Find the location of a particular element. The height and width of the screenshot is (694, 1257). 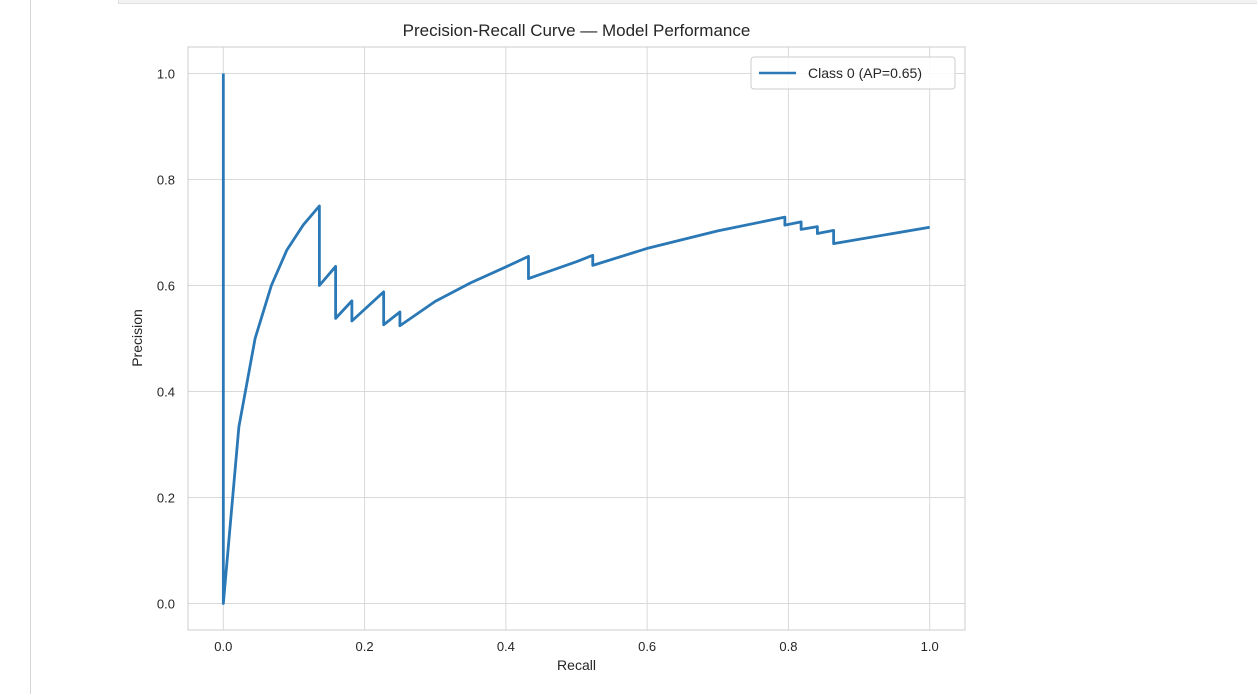

legend-box is located at coordinates (853, 73).